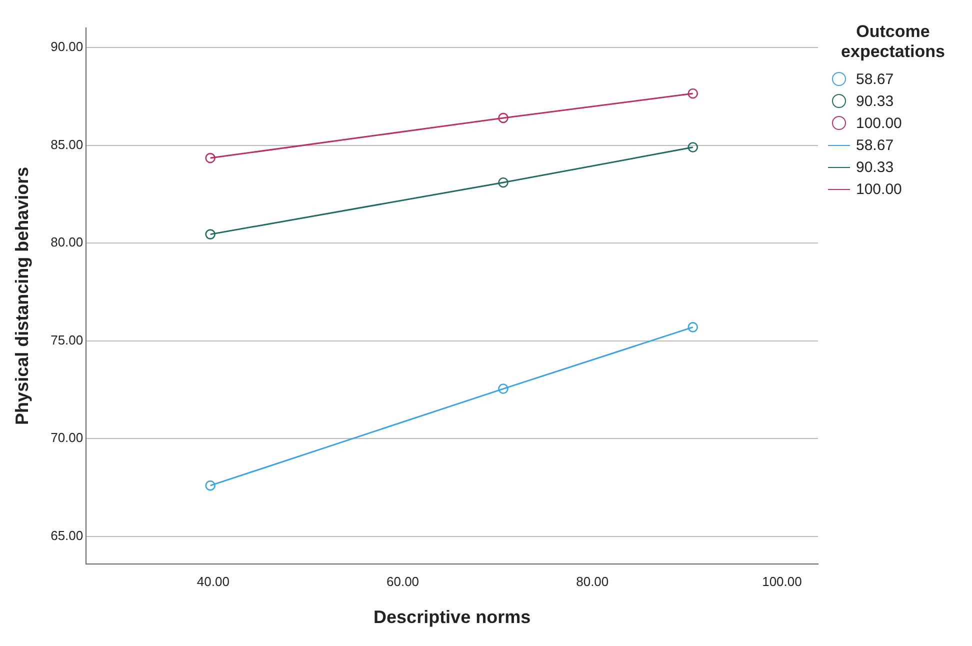 This screenshot has width=972, height=646. Describe the element at coordinates (403, 582) in the screenshot. I see `x-tick-label: 60.00` at that location.